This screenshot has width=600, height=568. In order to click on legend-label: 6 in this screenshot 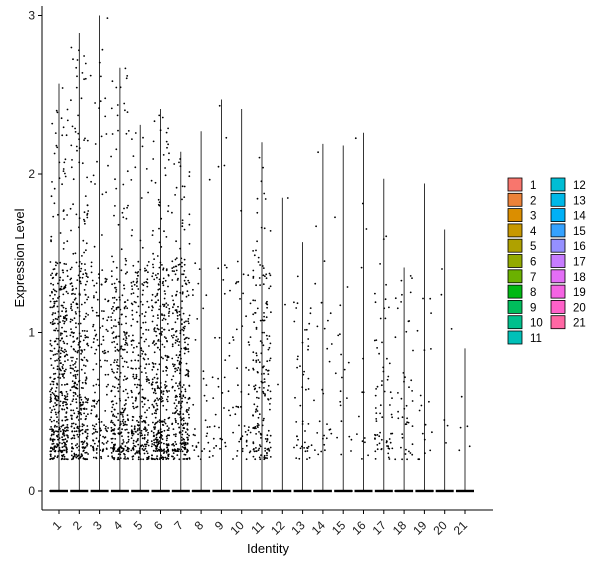, I will do `click(533, 263)`.